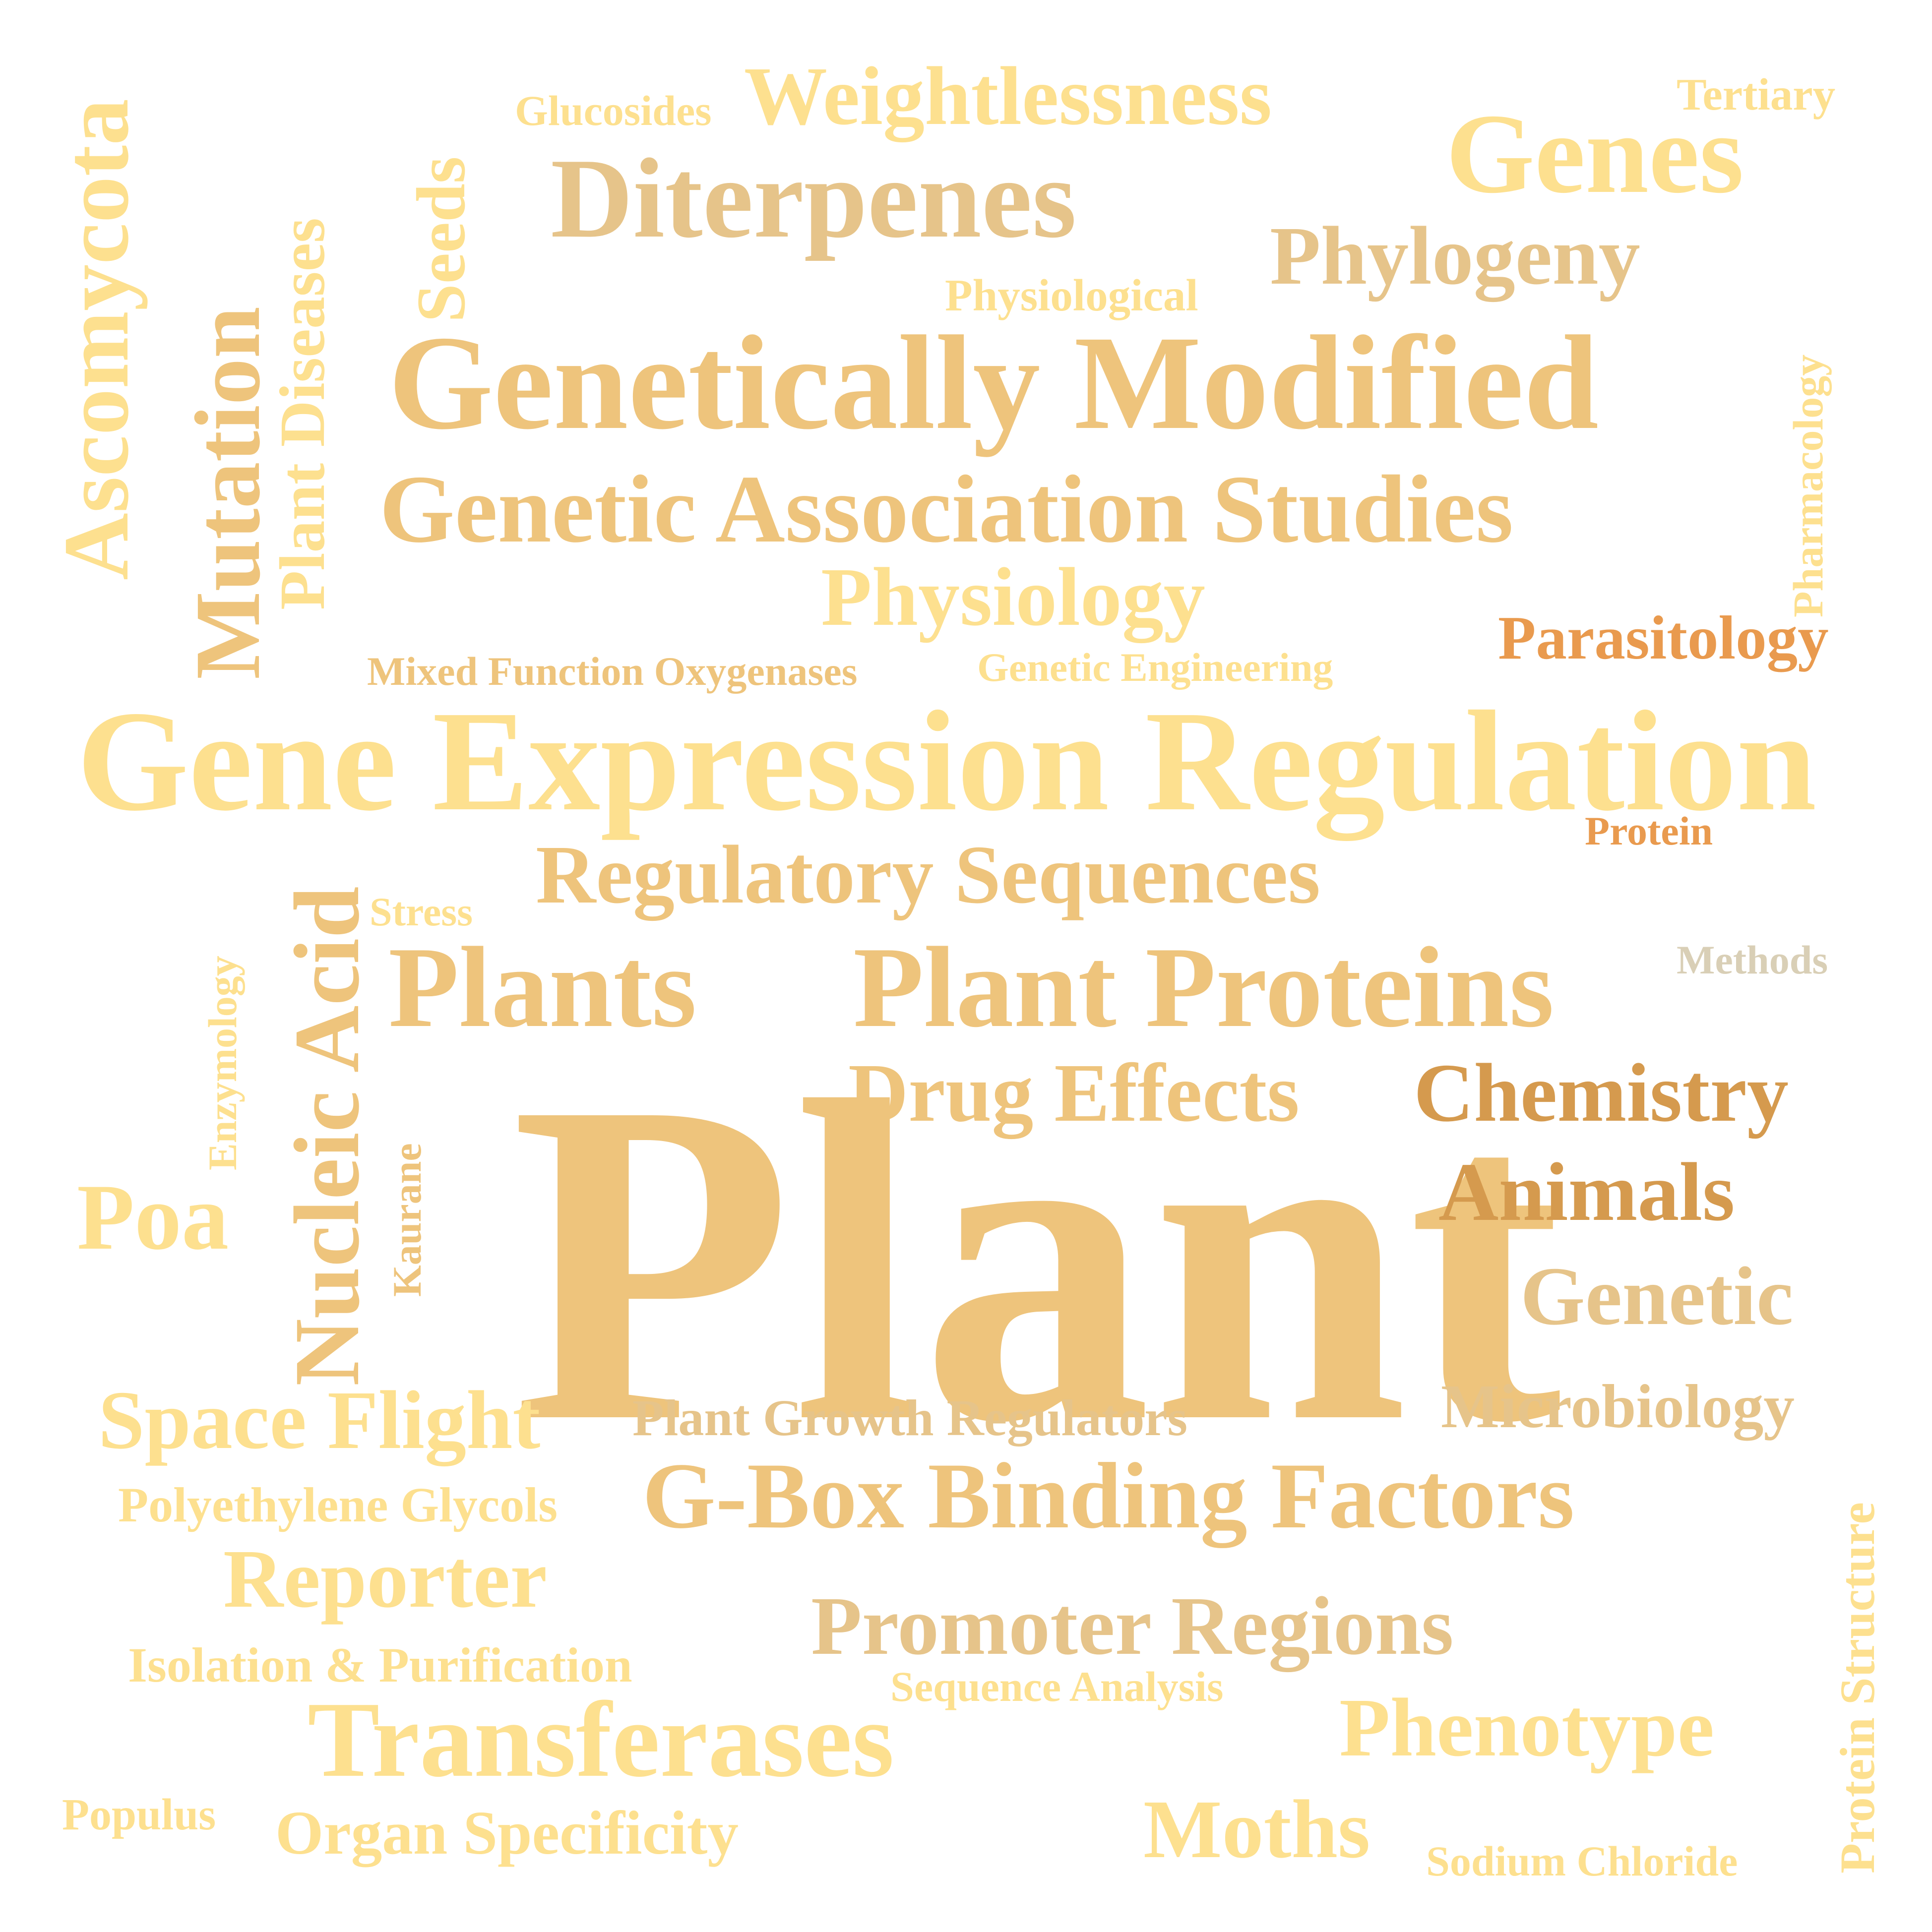  I want to click on word-regulatory-sequences: Regulatory Sequences, so click(928, 875).